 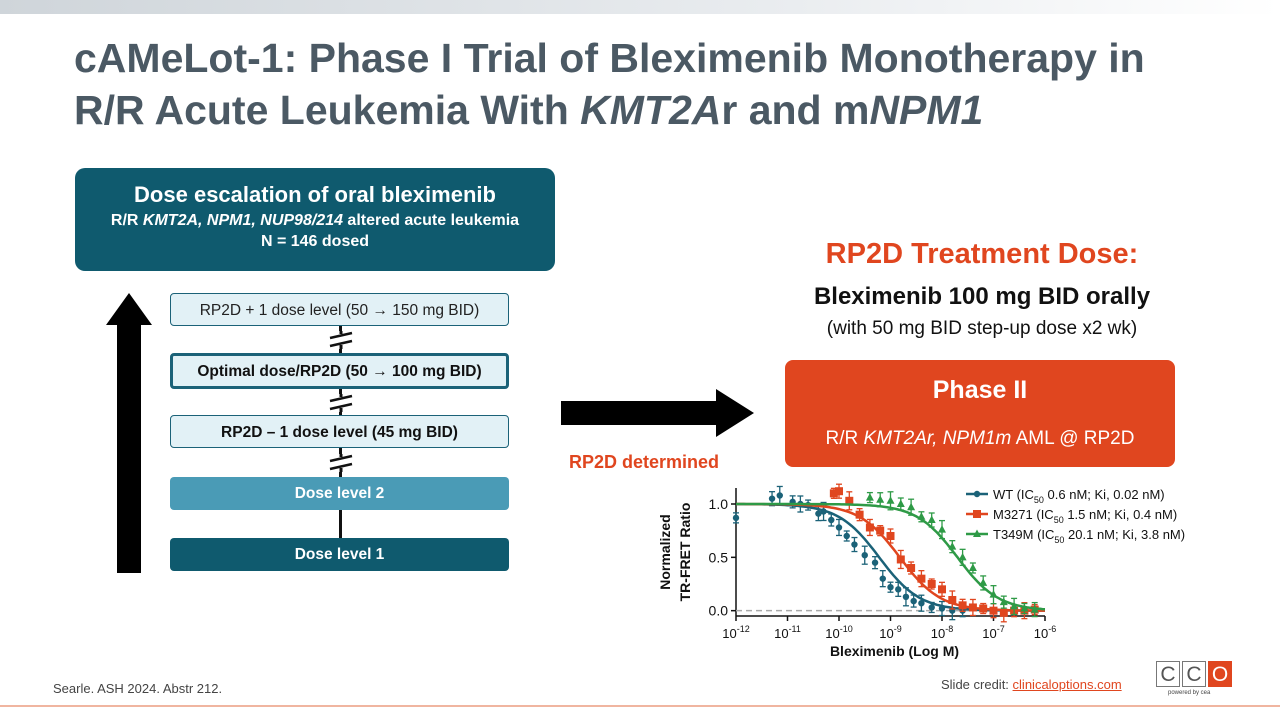 What do you see at coordinates (982, 254) in the screenshot?
I see `rp2d-title: RP2D Treatment Dose:` at bounding box center [982, 254].